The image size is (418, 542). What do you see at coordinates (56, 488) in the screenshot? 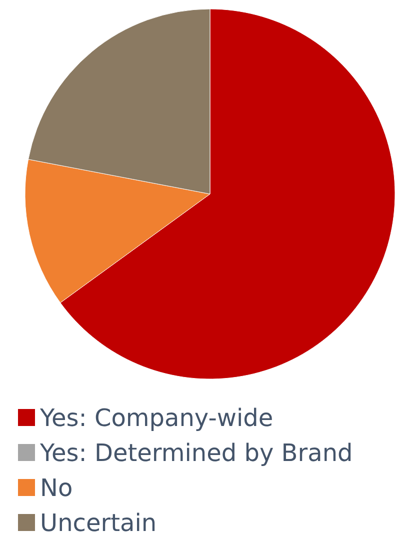
I see `legend-label: No` at bounding box center [56, 488].